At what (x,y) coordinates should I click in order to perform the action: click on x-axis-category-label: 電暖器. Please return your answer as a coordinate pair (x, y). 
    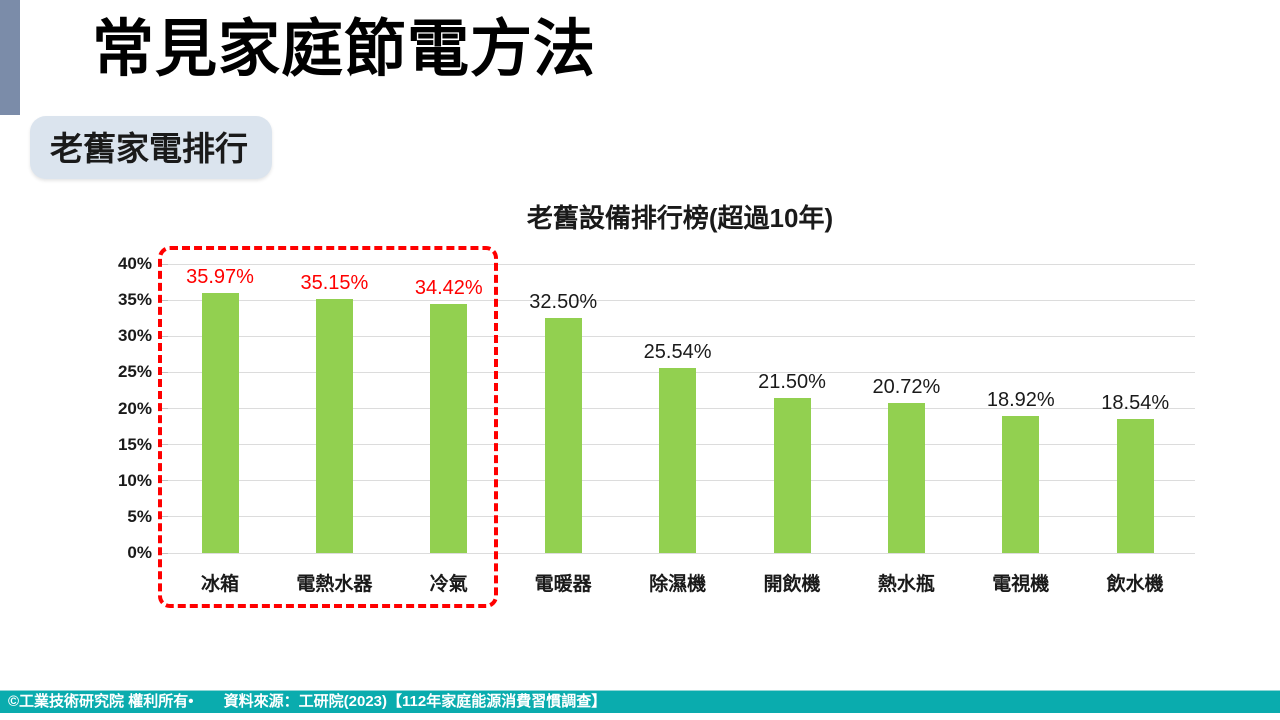
    Looking at the image, I should click on (563, 584).